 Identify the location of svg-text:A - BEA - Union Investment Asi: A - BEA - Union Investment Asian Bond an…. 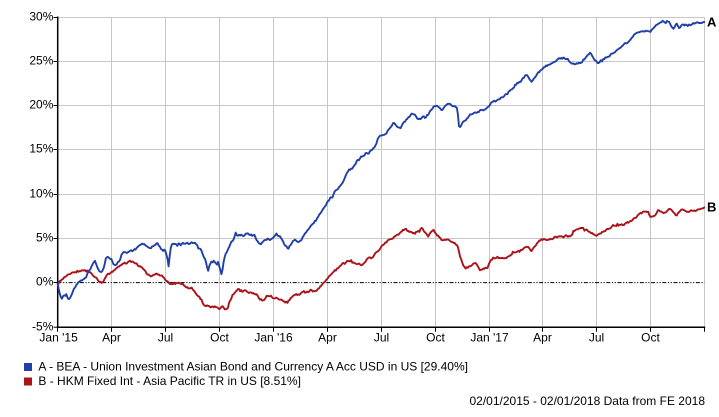
(253, 367).